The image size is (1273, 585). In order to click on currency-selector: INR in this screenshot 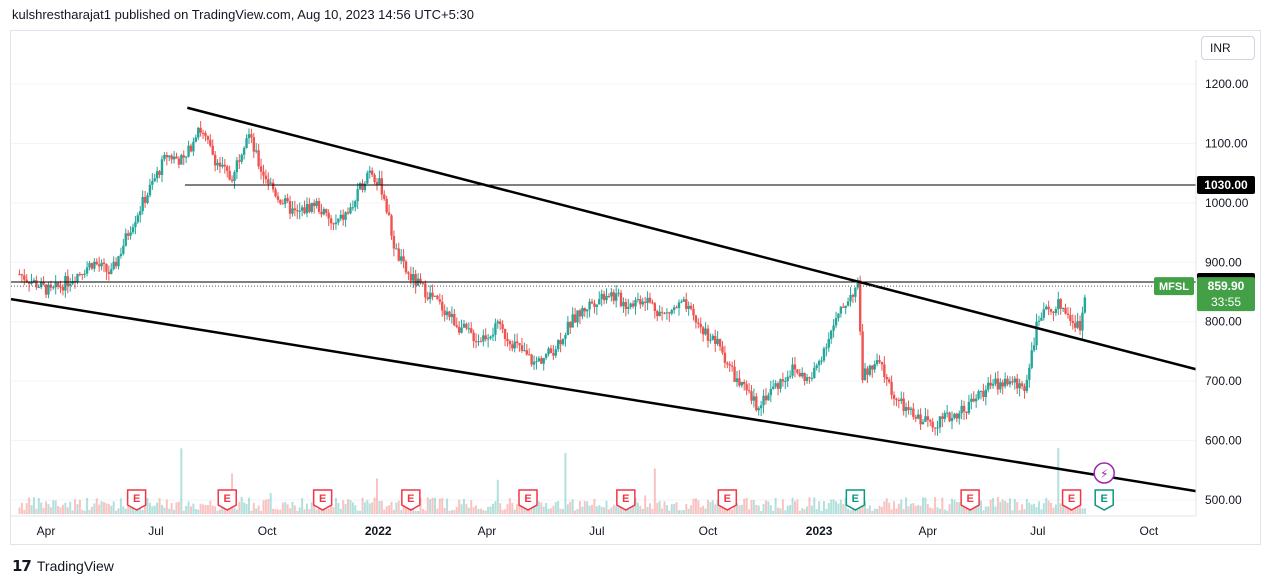, I will do `click(1228, 48)`.